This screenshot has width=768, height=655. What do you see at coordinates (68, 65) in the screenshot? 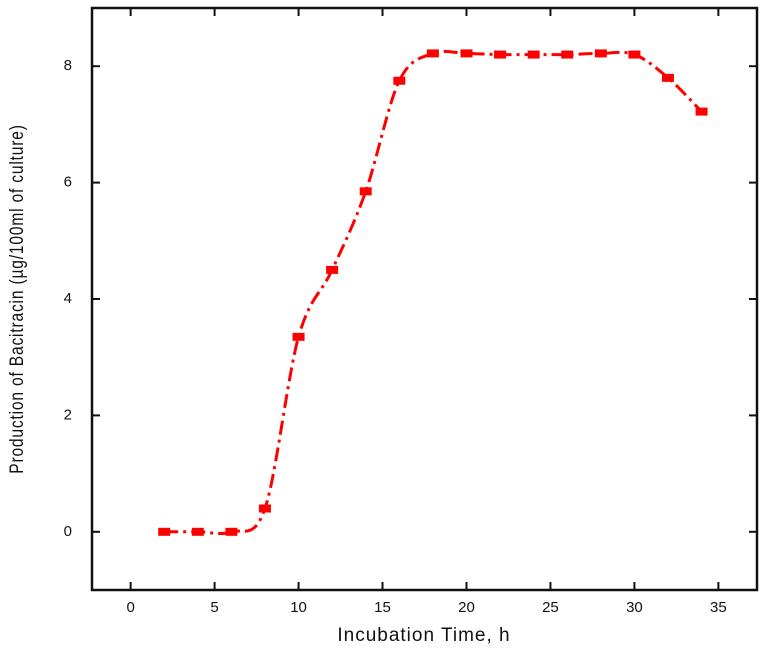
I see `y-tick-label: 8` at bounding box center [68, 65].